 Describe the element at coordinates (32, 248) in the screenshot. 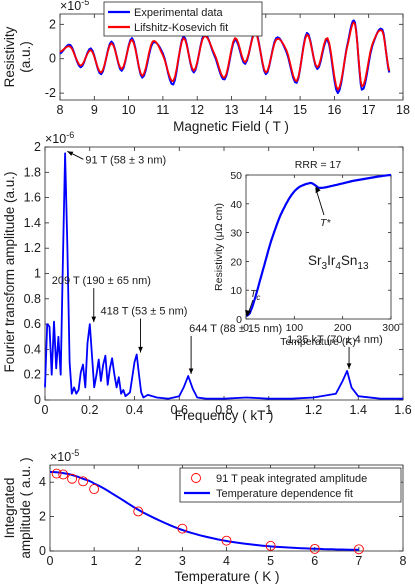

I see `y-tick-label: 1.2` at that location.